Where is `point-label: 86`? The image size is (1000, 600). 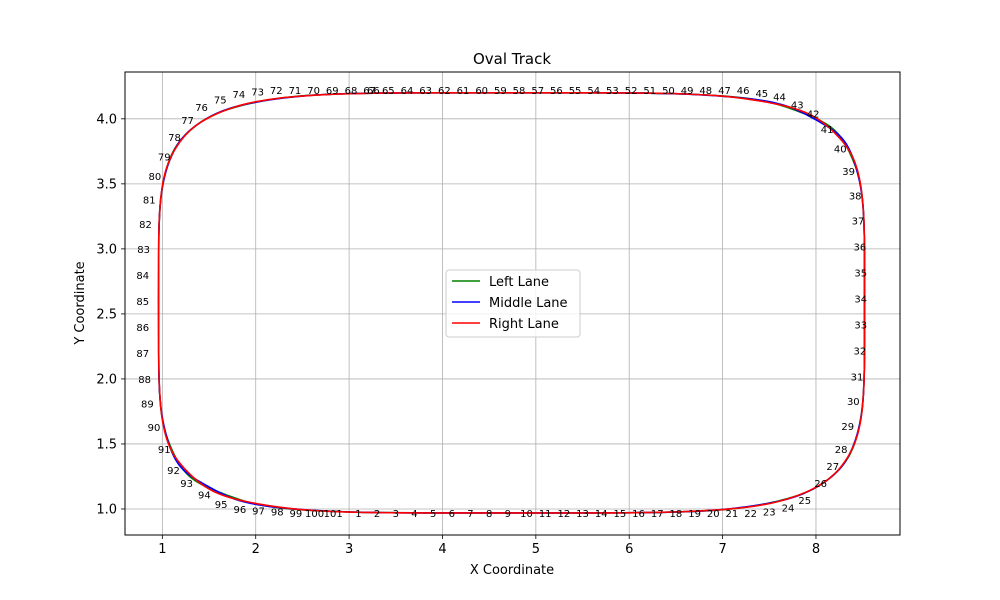
point-label: 86 is located at coordinates (142, 328).